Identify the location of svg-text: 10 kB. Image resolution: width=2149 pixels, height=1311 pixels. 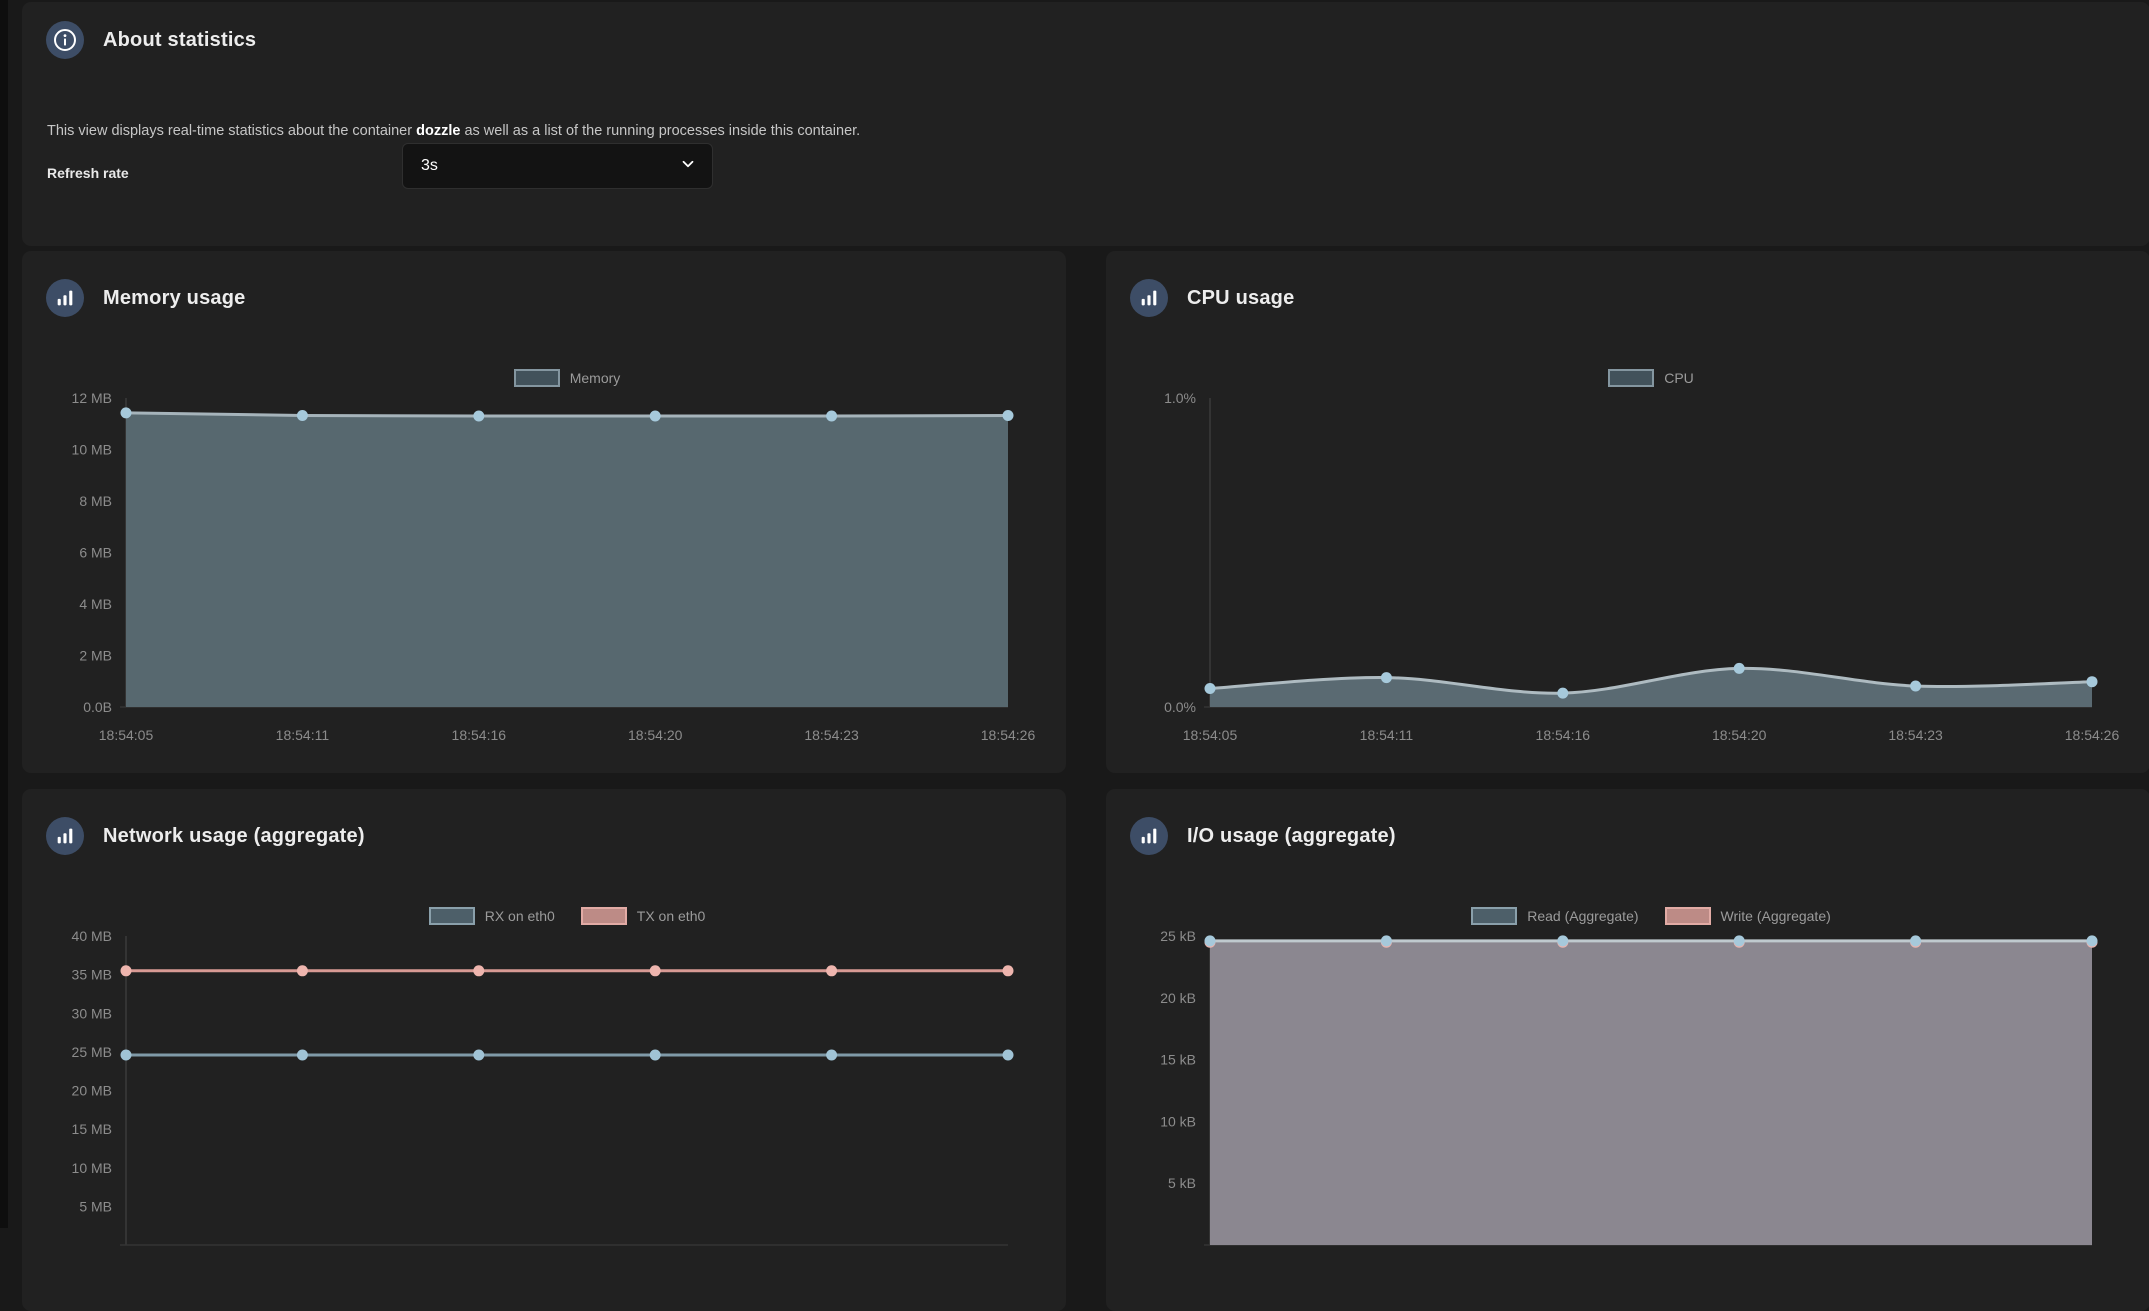
(1178, 1121).